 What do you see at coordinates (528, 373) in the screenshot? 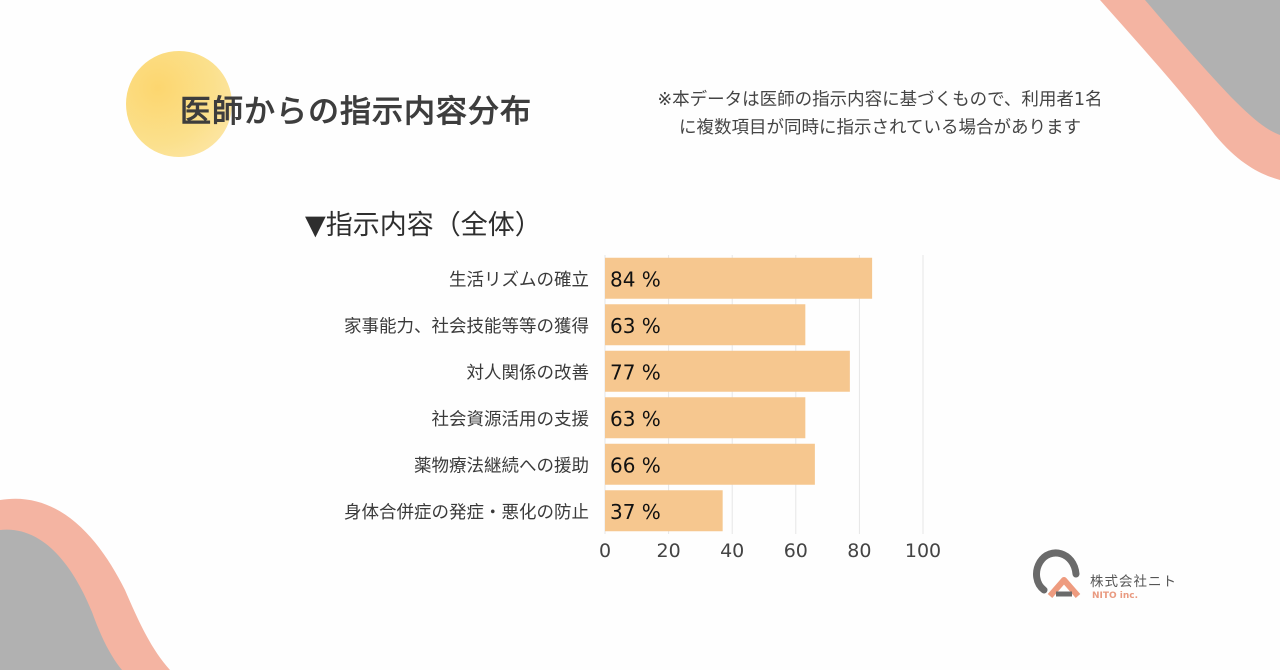
I see `category-label: 対人関係の改善` at bounding box center [528, 373].